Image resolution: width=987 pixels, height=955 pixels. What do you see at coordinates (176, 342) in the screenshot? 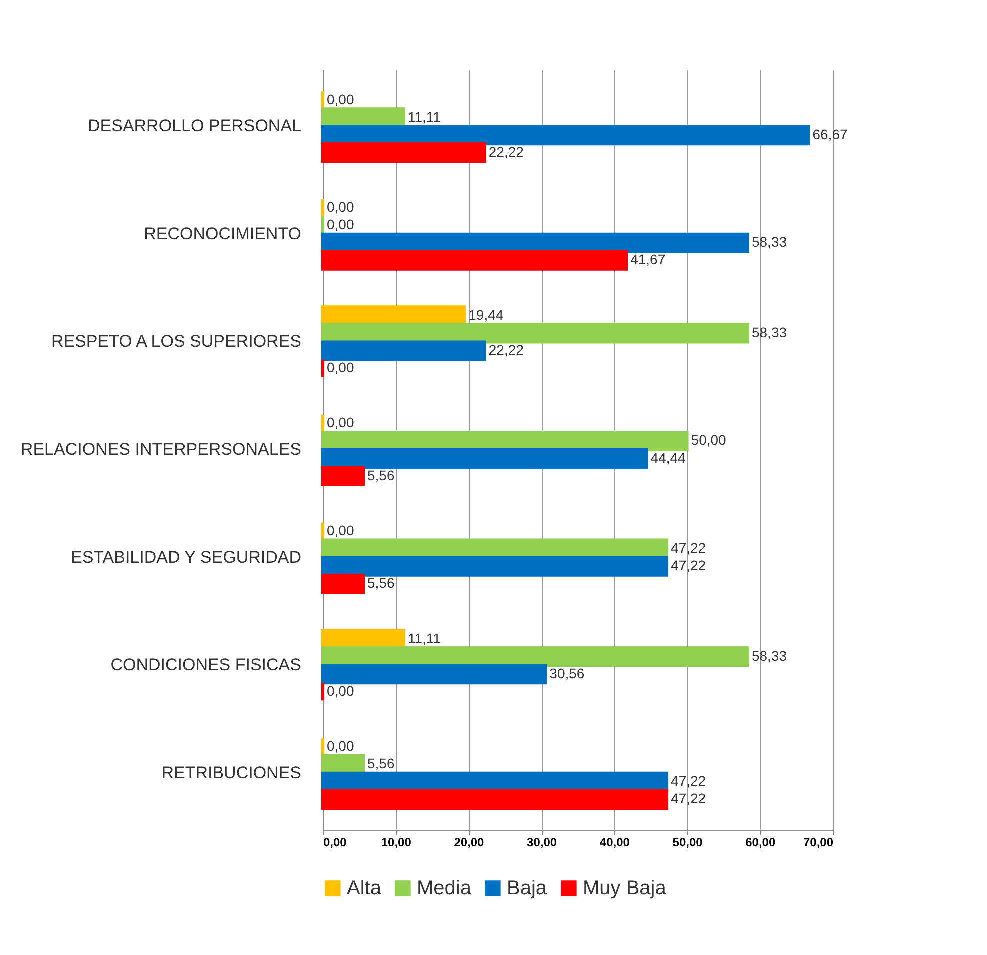
I see `y-tick-label: RESPETO A LOS SUPERIORES` at bounding box center [176, 342].